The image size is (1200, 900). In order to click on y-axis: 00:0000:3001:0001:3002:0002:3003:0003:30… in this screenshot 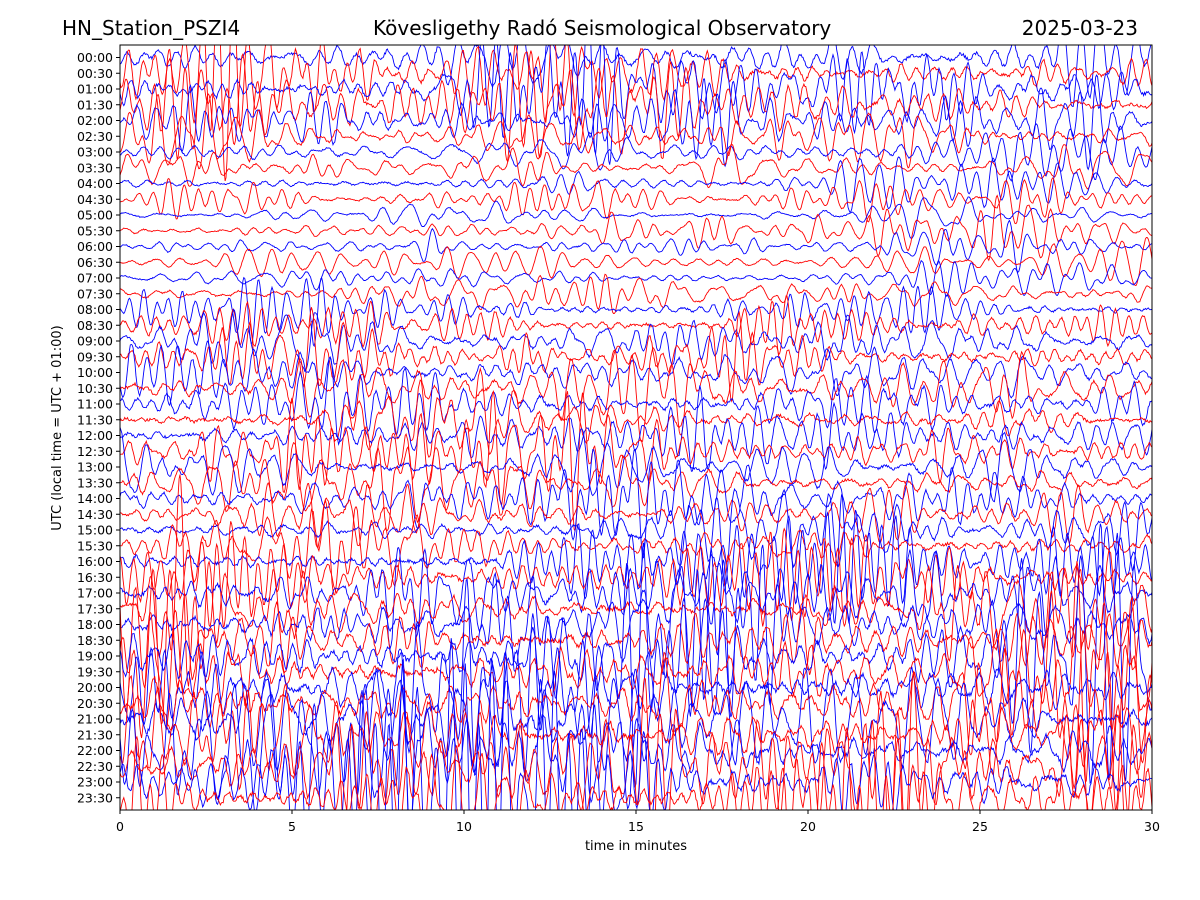, I will do `click(98, 427)`.